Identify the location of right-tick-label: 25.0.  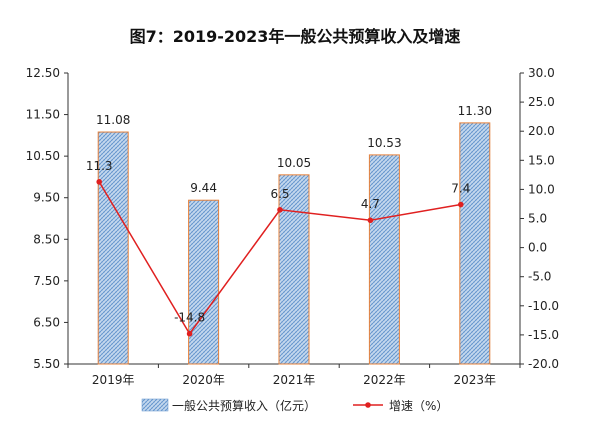
(541, 102).